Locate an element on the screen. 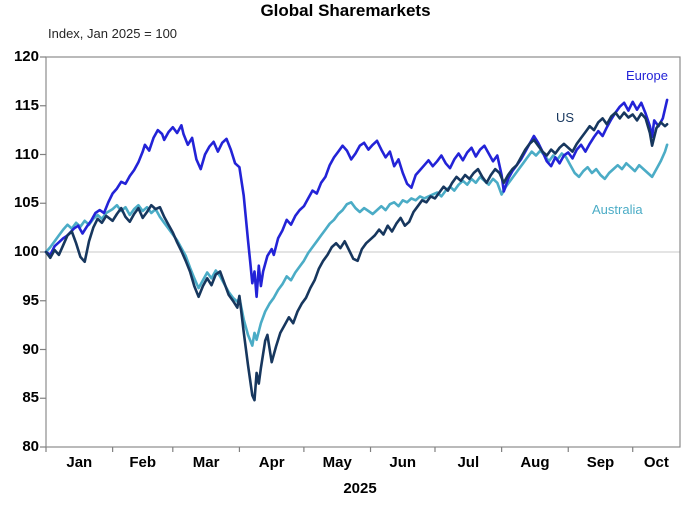 This screenshot has height=506, width=691. x-axis-tick-label: Mar is located at coordinates (206, 462).